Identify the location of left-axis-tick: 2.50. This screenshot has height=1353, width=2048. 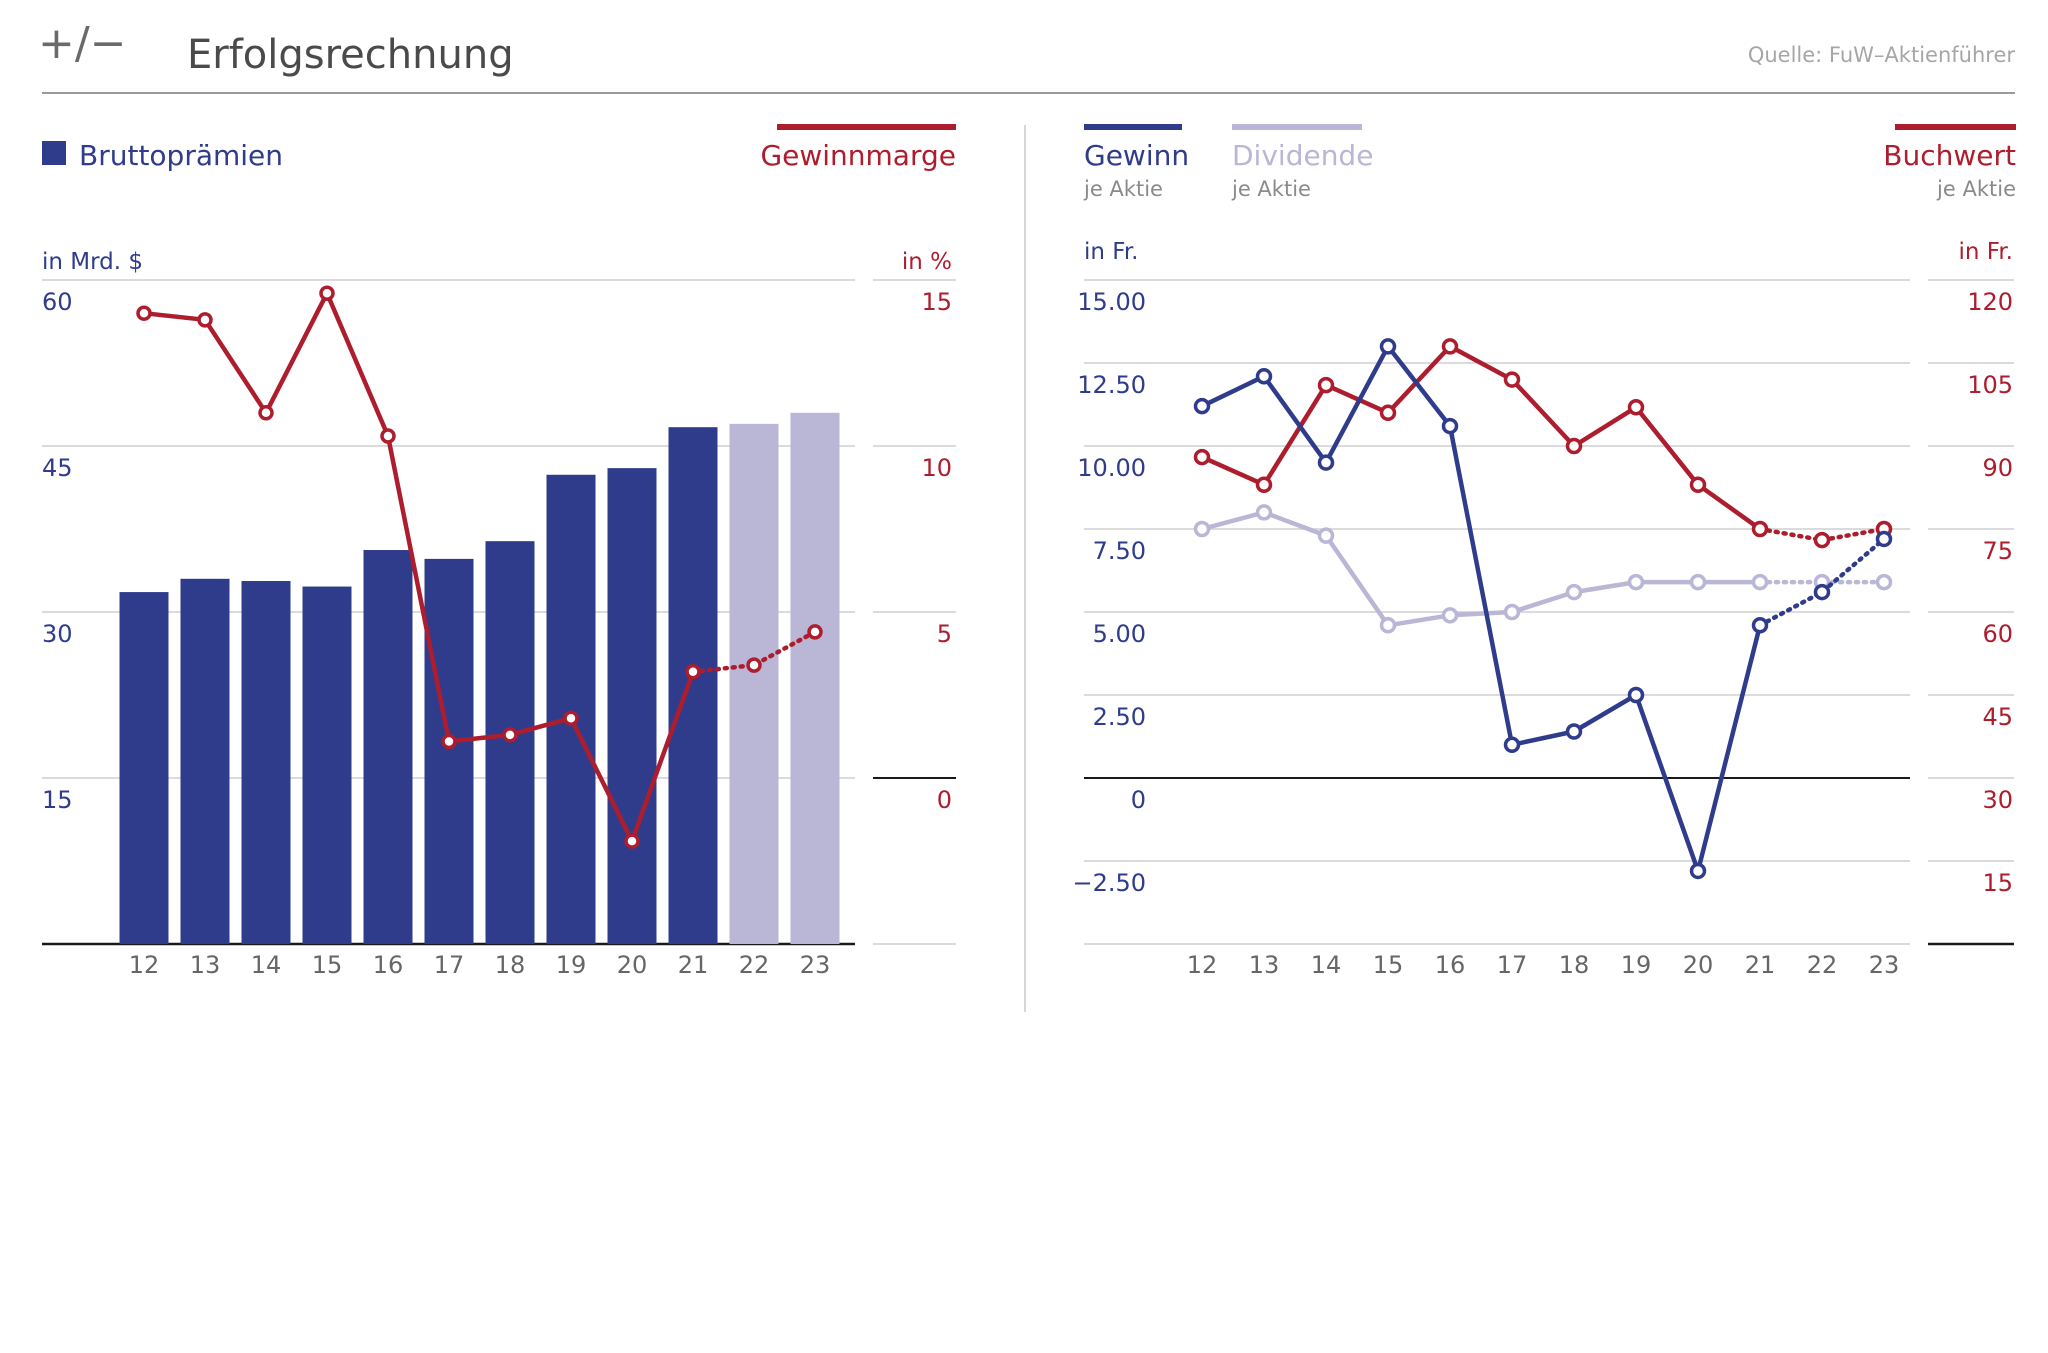
(1119, 717).